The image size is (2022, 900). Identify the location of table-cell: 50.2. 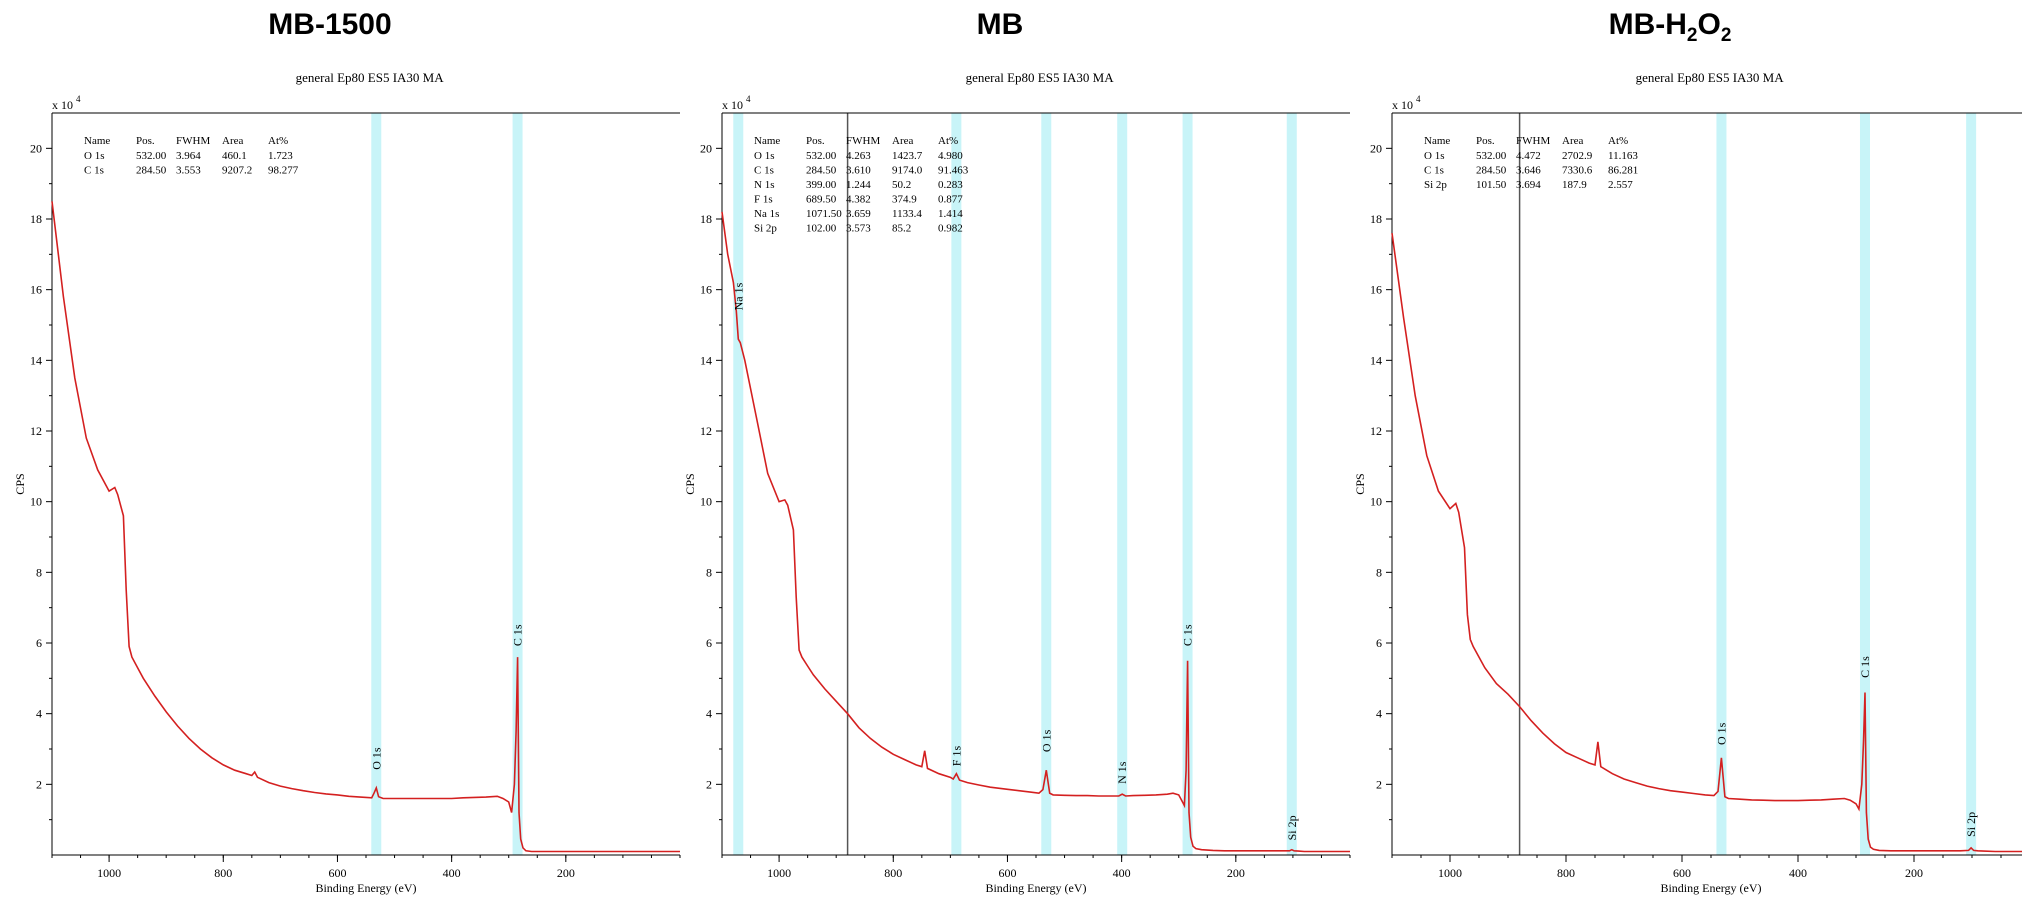
(901, 185).